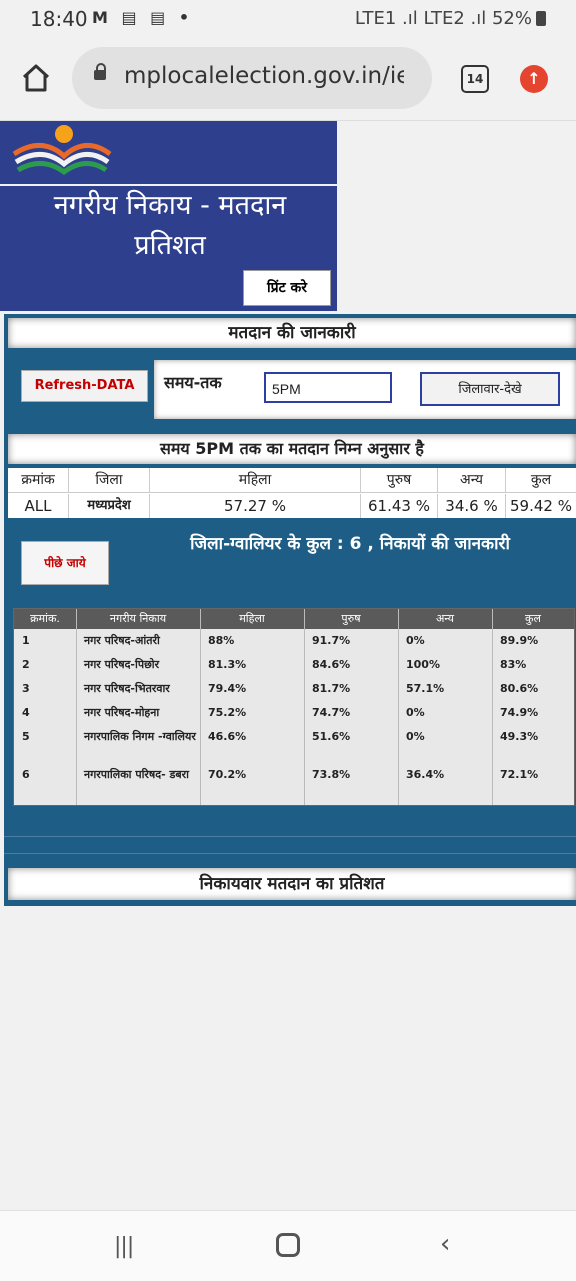  Describe the element at coordinates (519, 712) in the screenshot. I see `table-cell: 74.9%` at that location.